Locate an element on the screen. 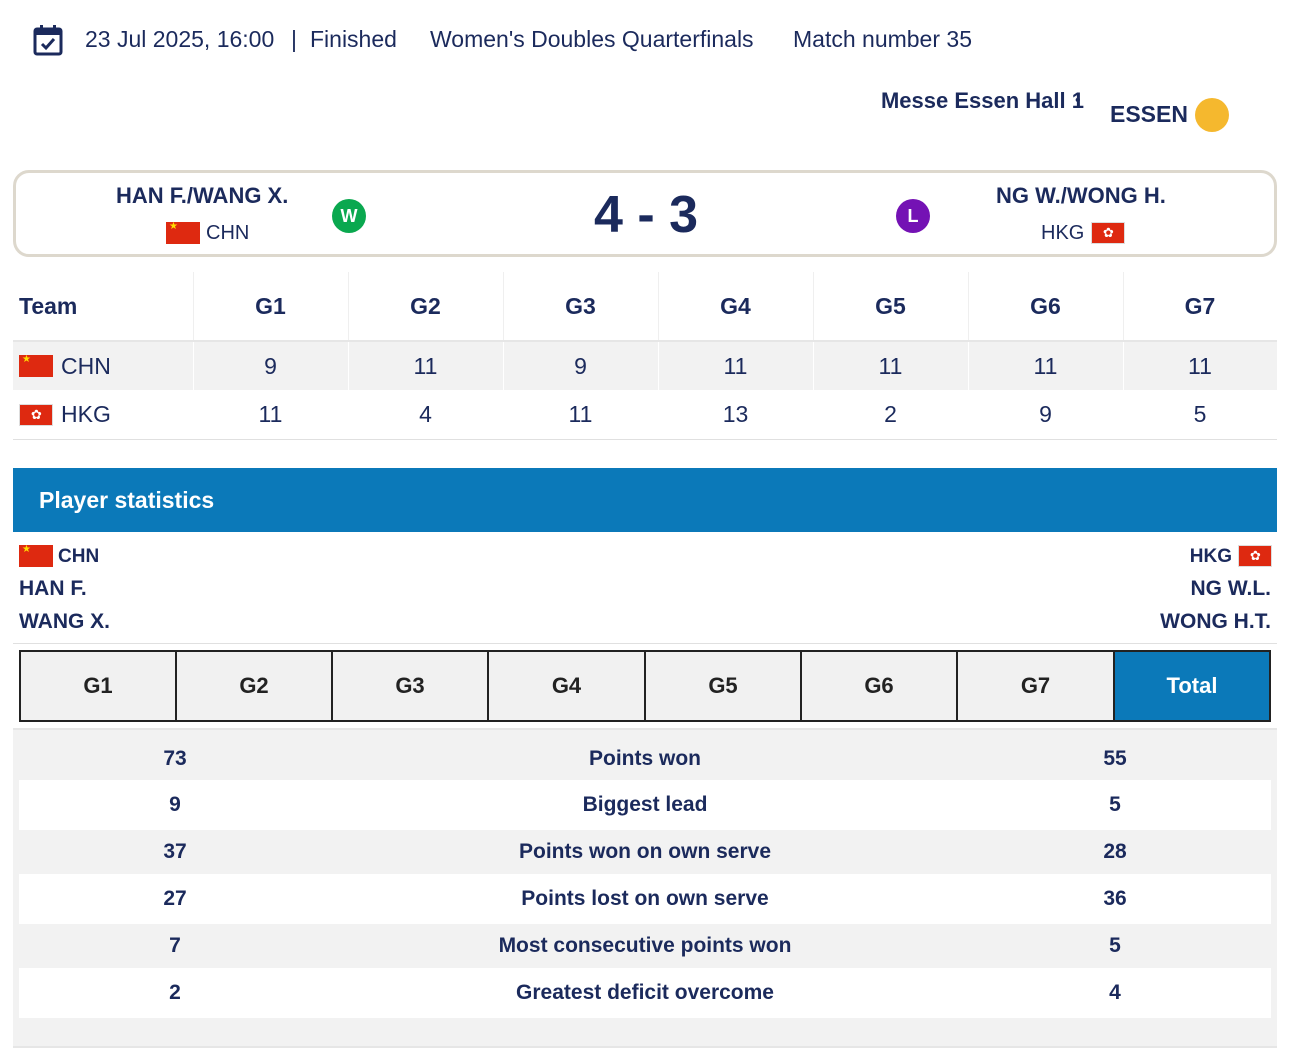  stat-label: Points lost on own serve is located at coordinates (645, 898).